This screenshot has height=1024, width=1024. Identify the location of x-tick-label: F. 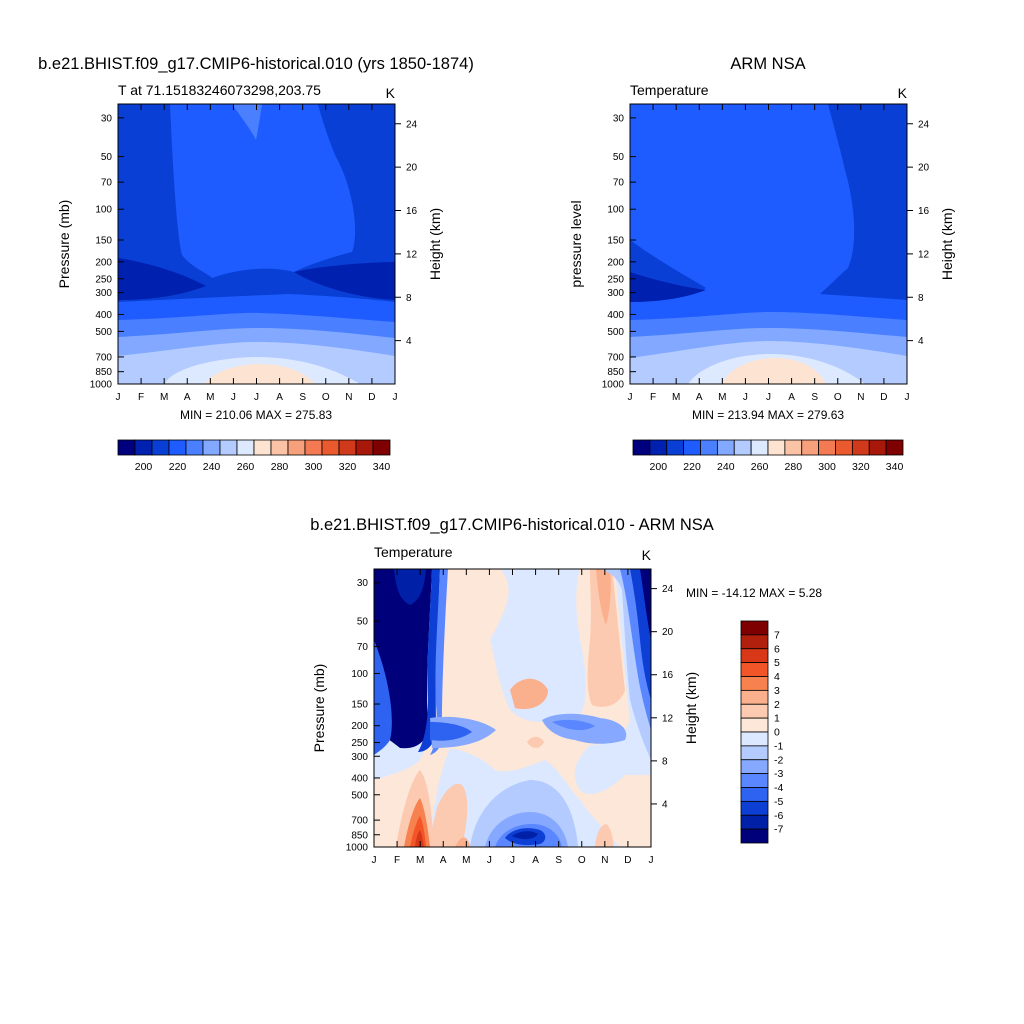
(141, 397).